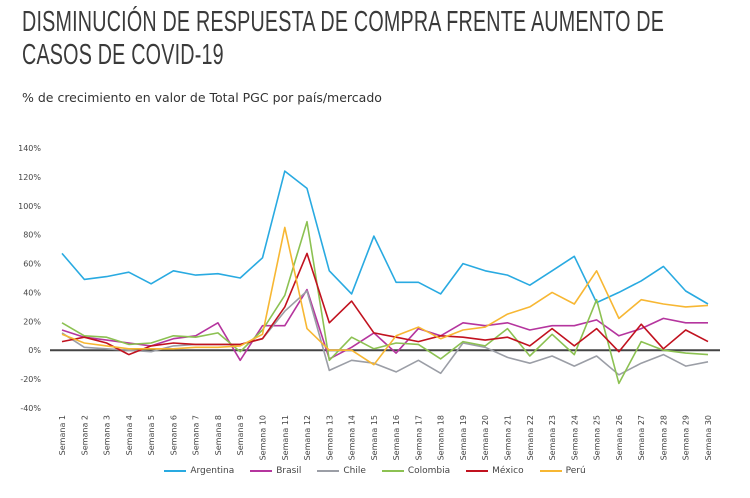  What do you see at coordinates (196, 435) in the screenshot?
I see `x-tick-label: Semana 7` at bounding box center [196, 435].